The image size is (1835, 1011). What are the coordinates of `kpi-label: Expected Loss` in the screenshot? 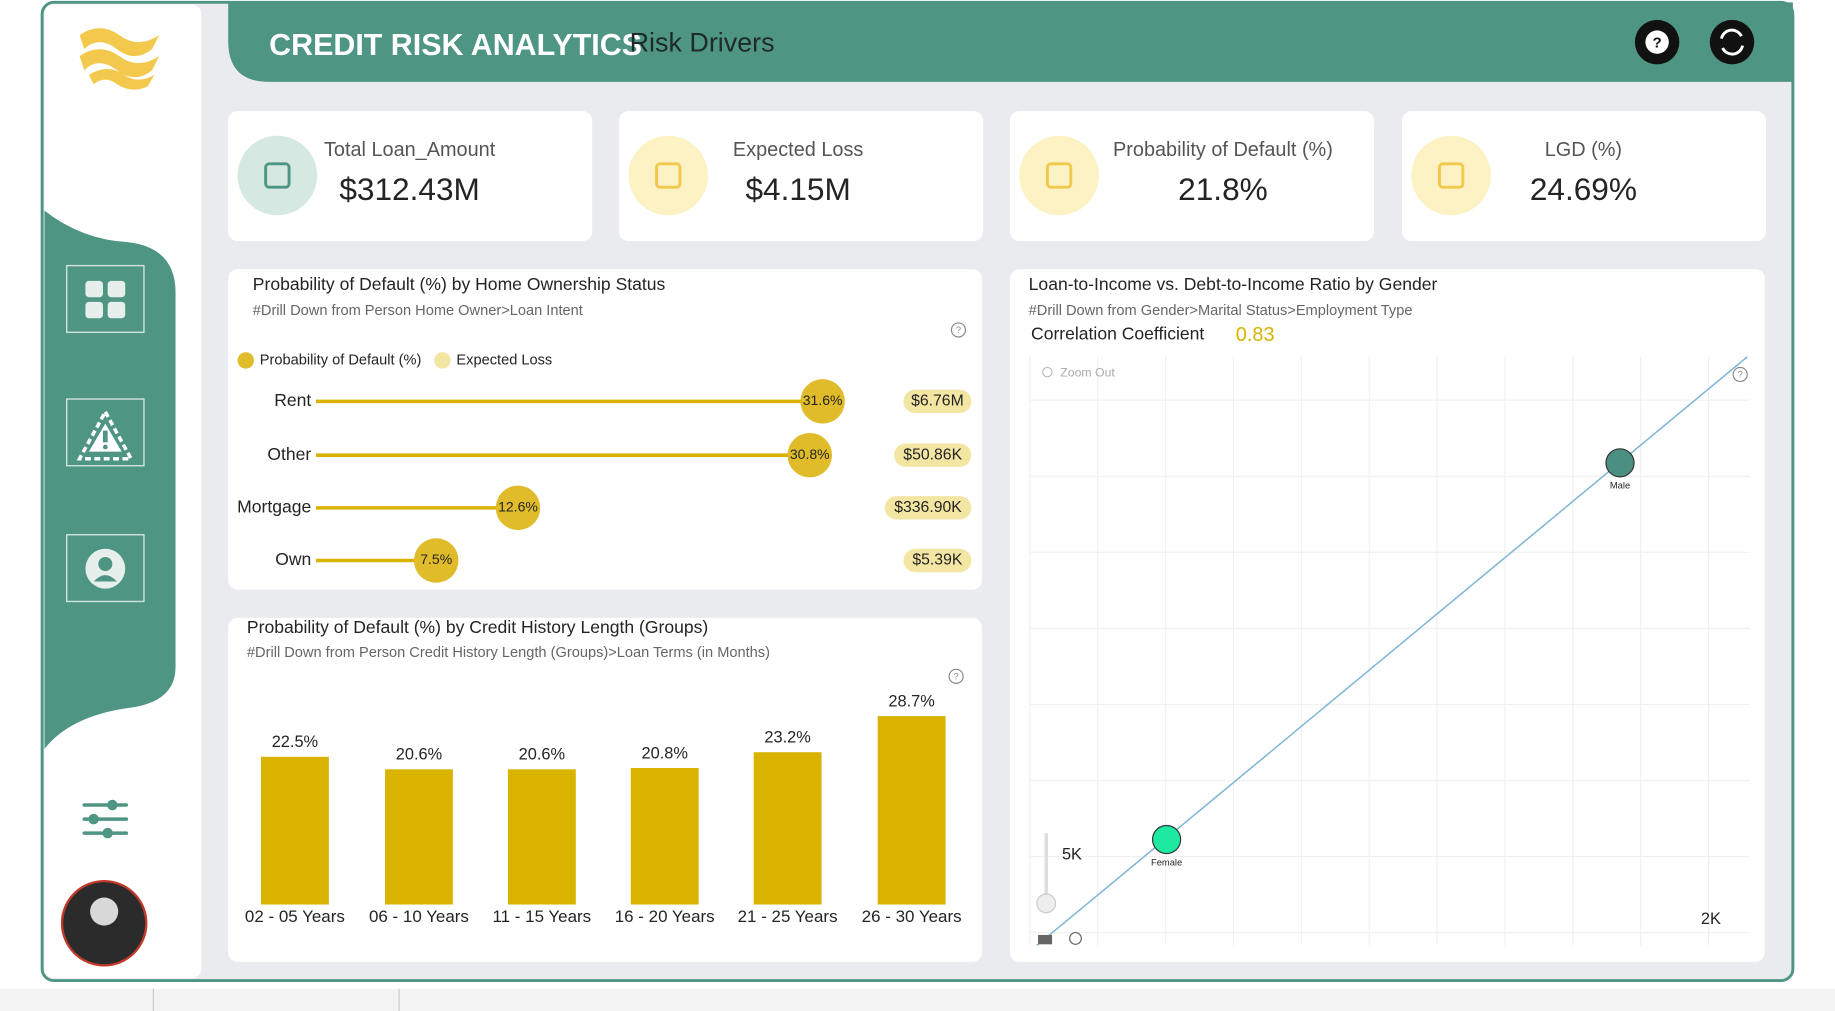 It's located at (798, 150).